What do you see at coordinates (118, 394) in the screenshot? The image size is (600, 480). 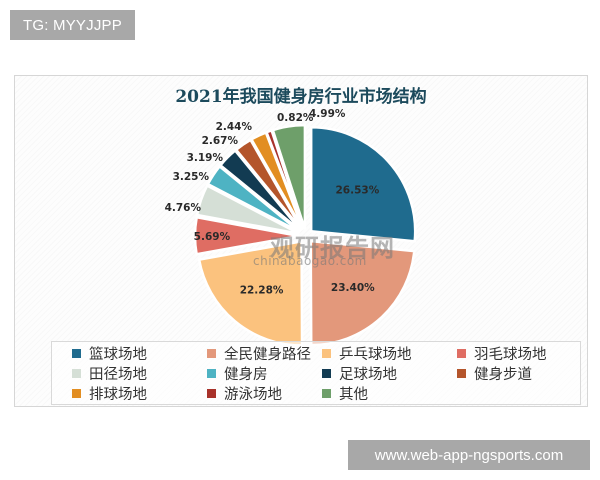 I see `legend-label: 排球场地` at bounding box center [118, 394].